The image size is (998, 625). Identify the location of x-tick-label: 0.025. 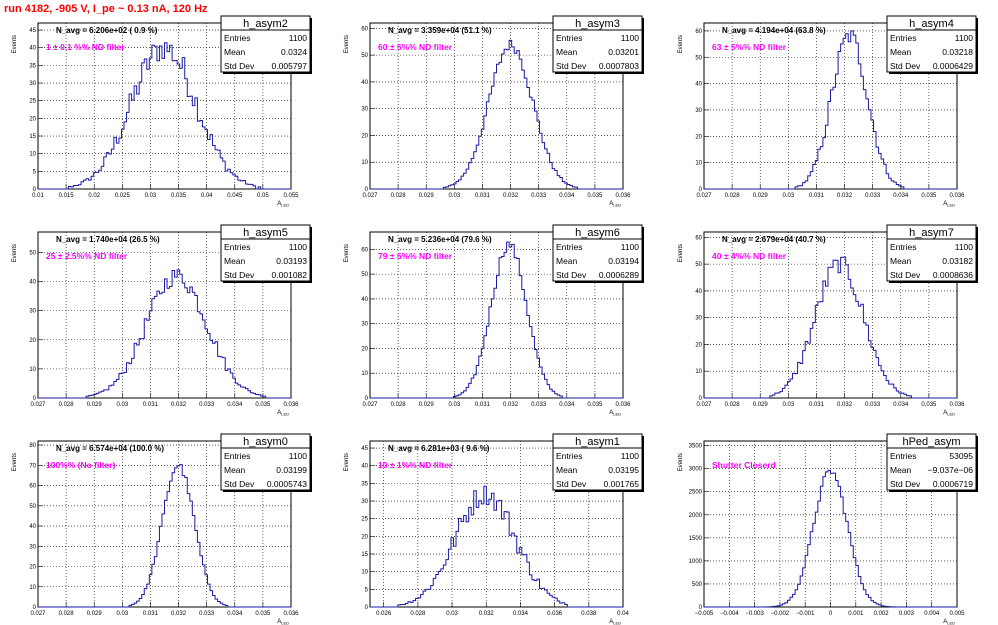
(123, 196).